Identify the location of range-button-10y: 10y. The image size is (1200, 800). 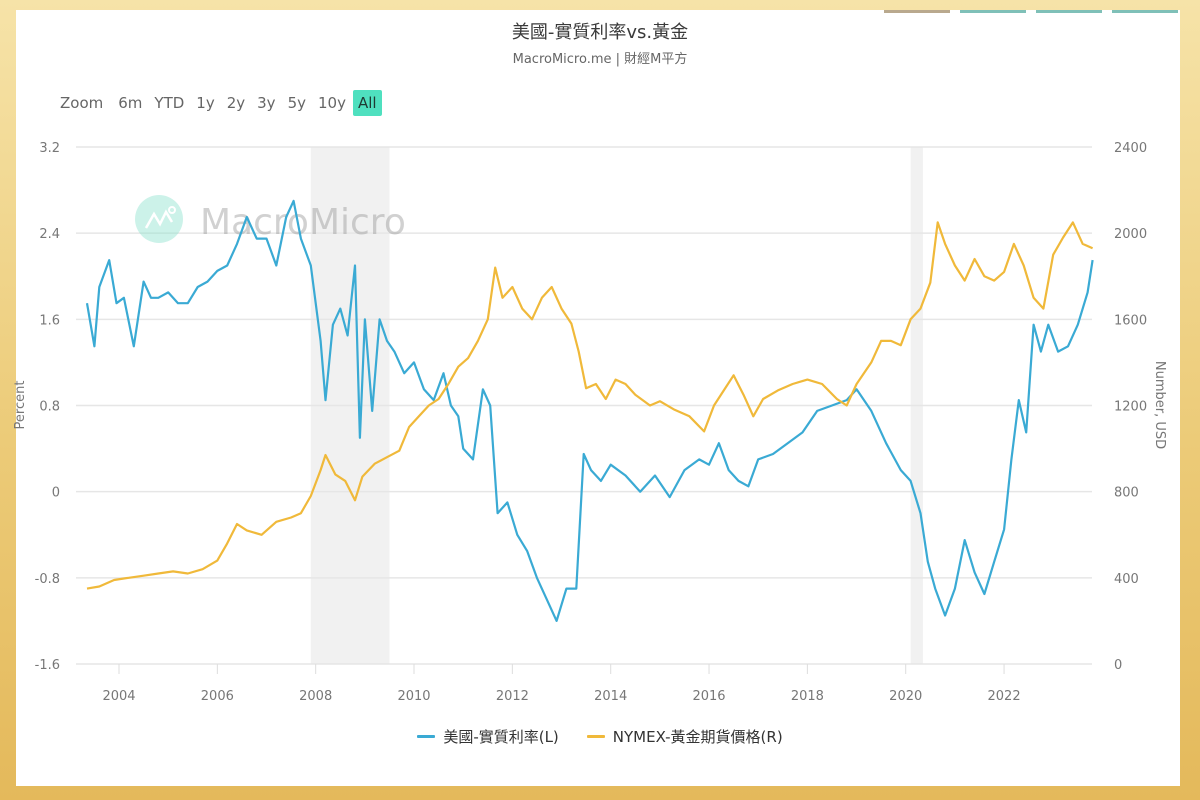
(331, 103).